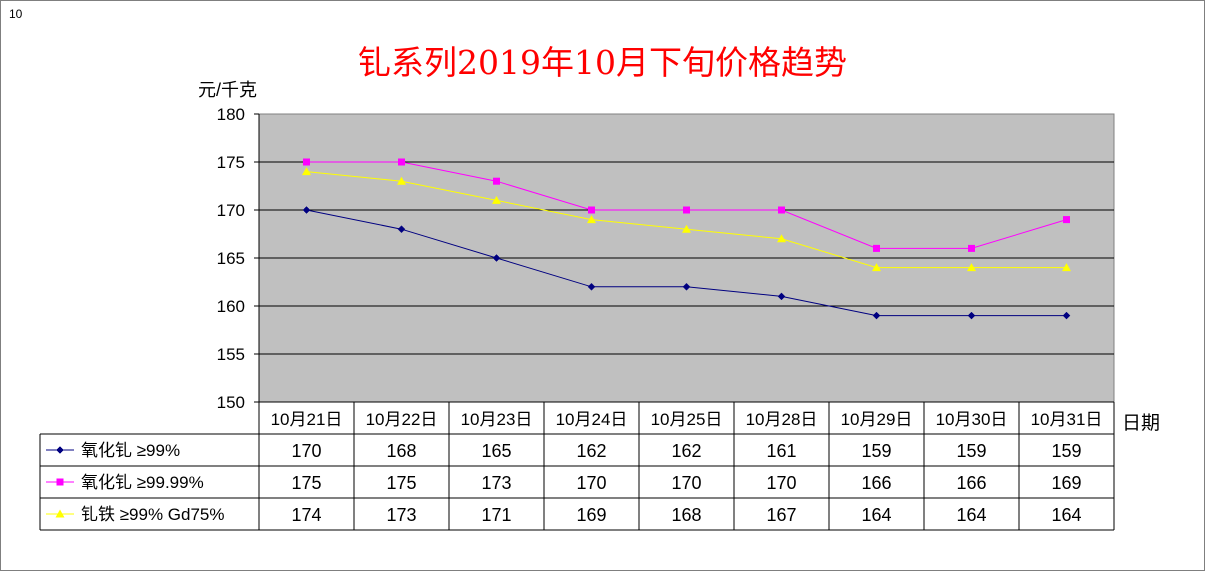  What do you see at coordinates (972, 419) in the screenshot?
I see `x-category-label: 10月30日` at bounding box center [972, 419].